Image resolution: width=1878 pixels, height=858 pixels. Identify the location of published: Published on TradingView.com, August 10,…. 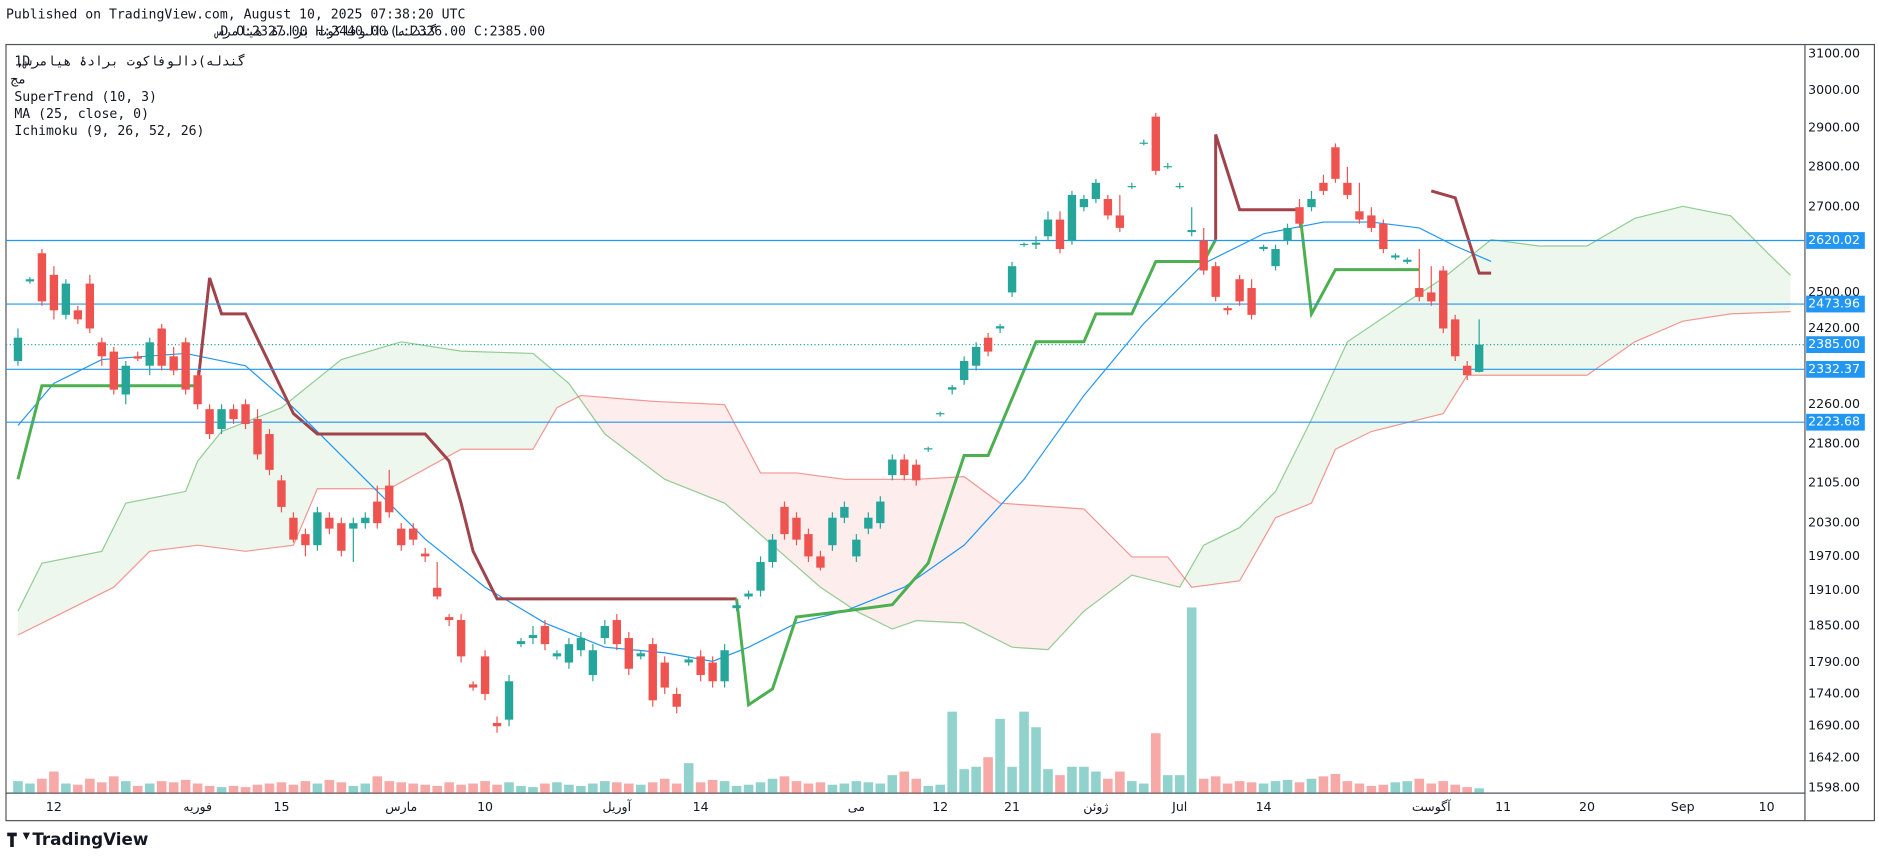
(235, 15).